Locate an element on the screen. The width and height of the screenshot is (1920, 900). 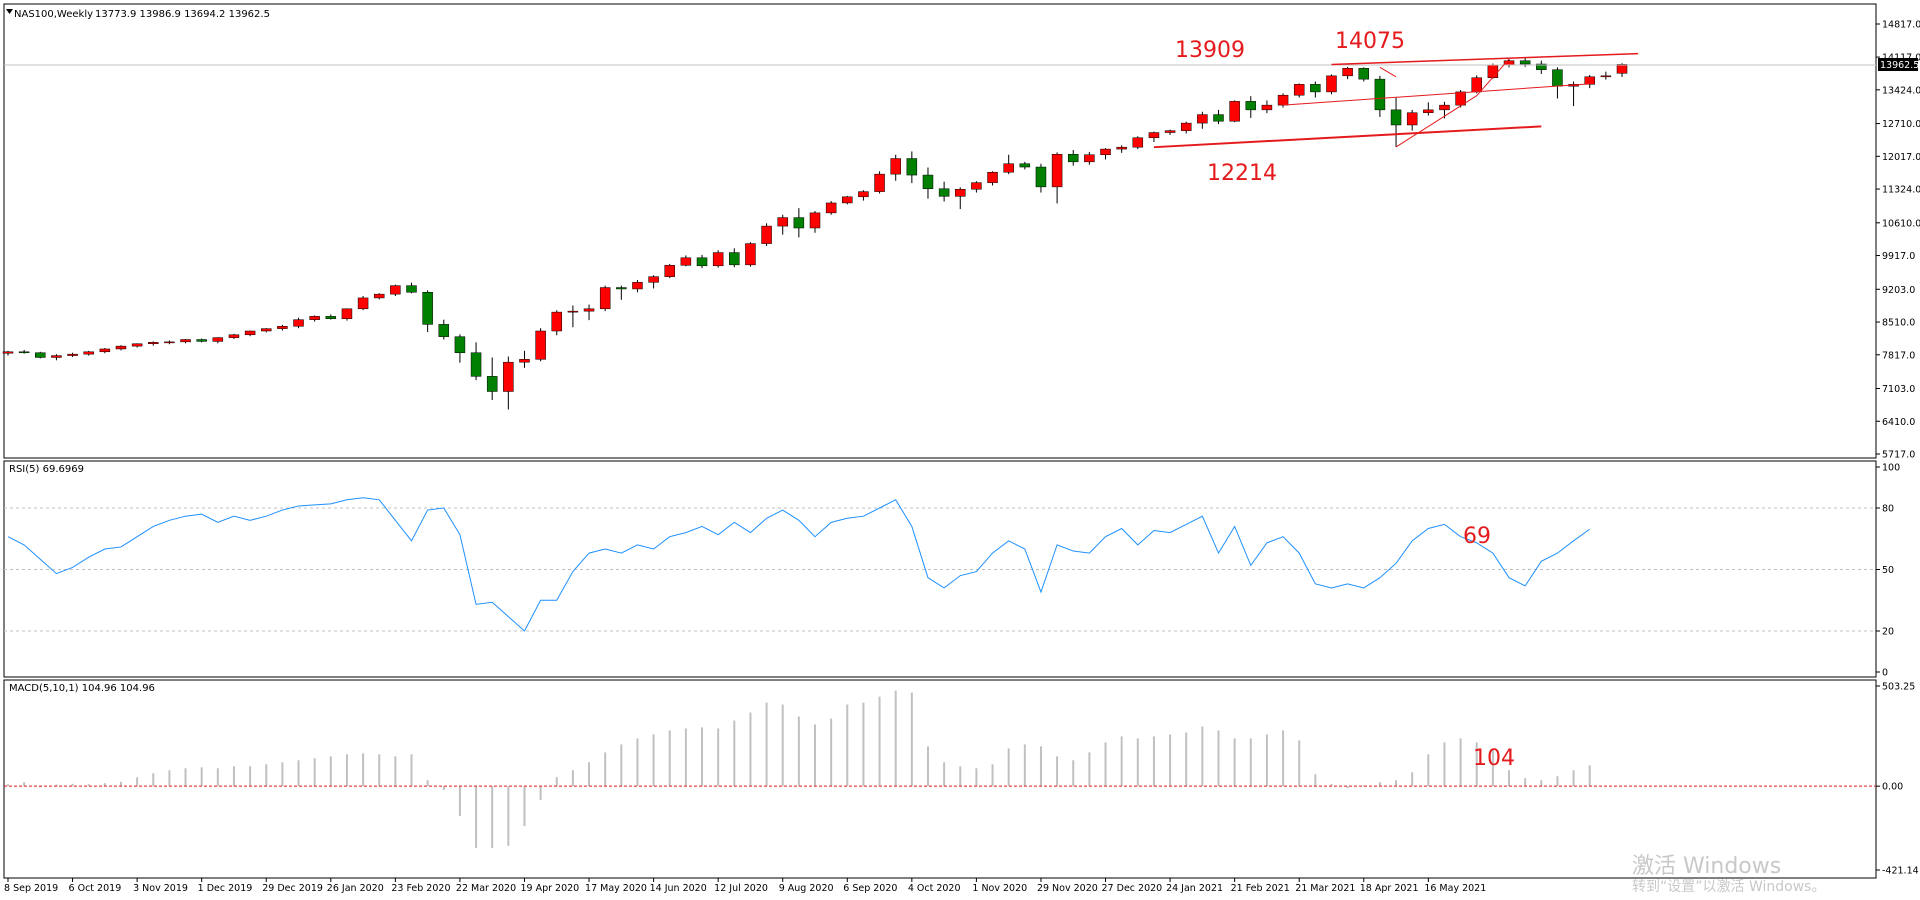
rsi-tick-label: 0 is located at coordinates (1885, 673).